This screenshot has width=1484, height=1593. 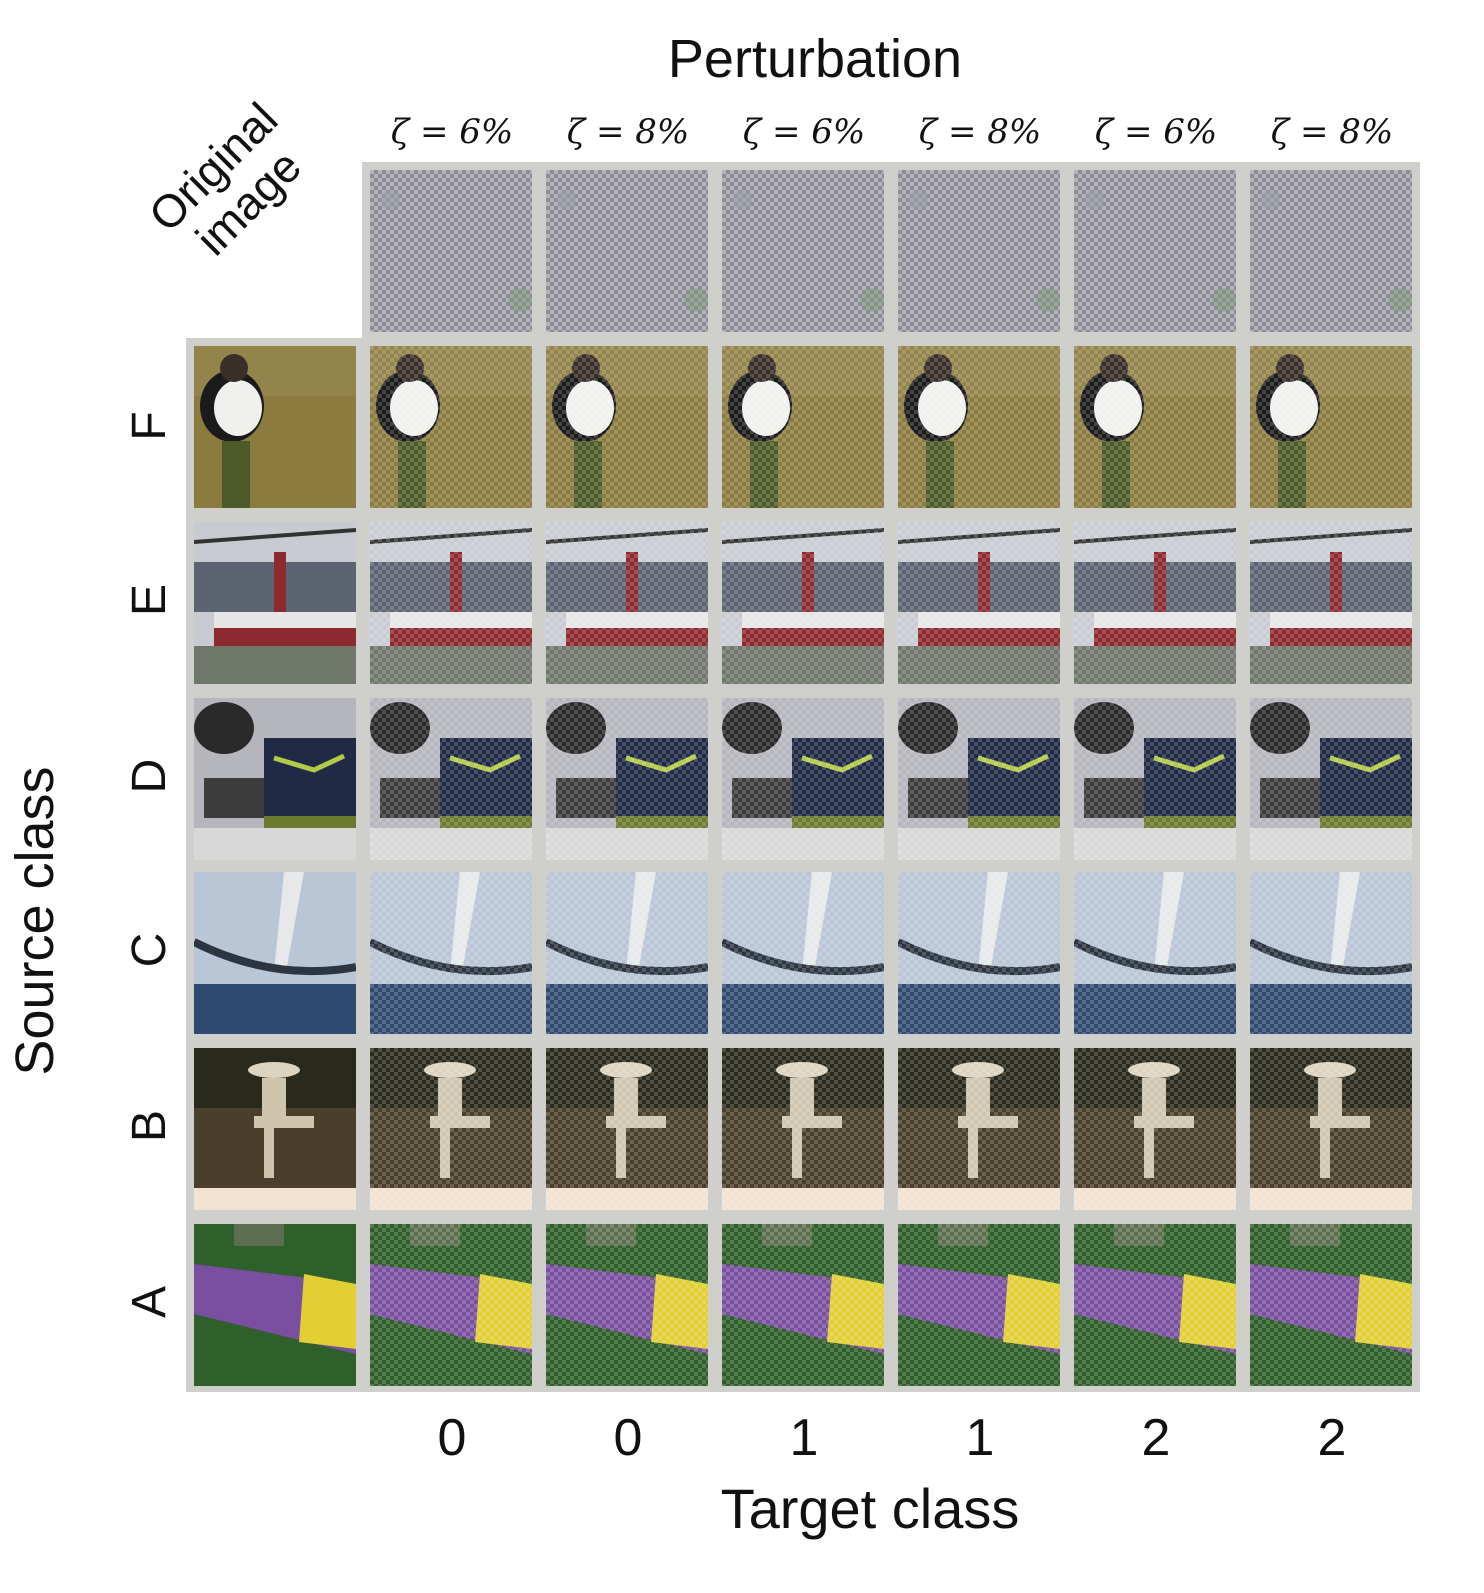 I want to click on zeta-label-6: ζ = 8%, so click(x=1332, y=132).